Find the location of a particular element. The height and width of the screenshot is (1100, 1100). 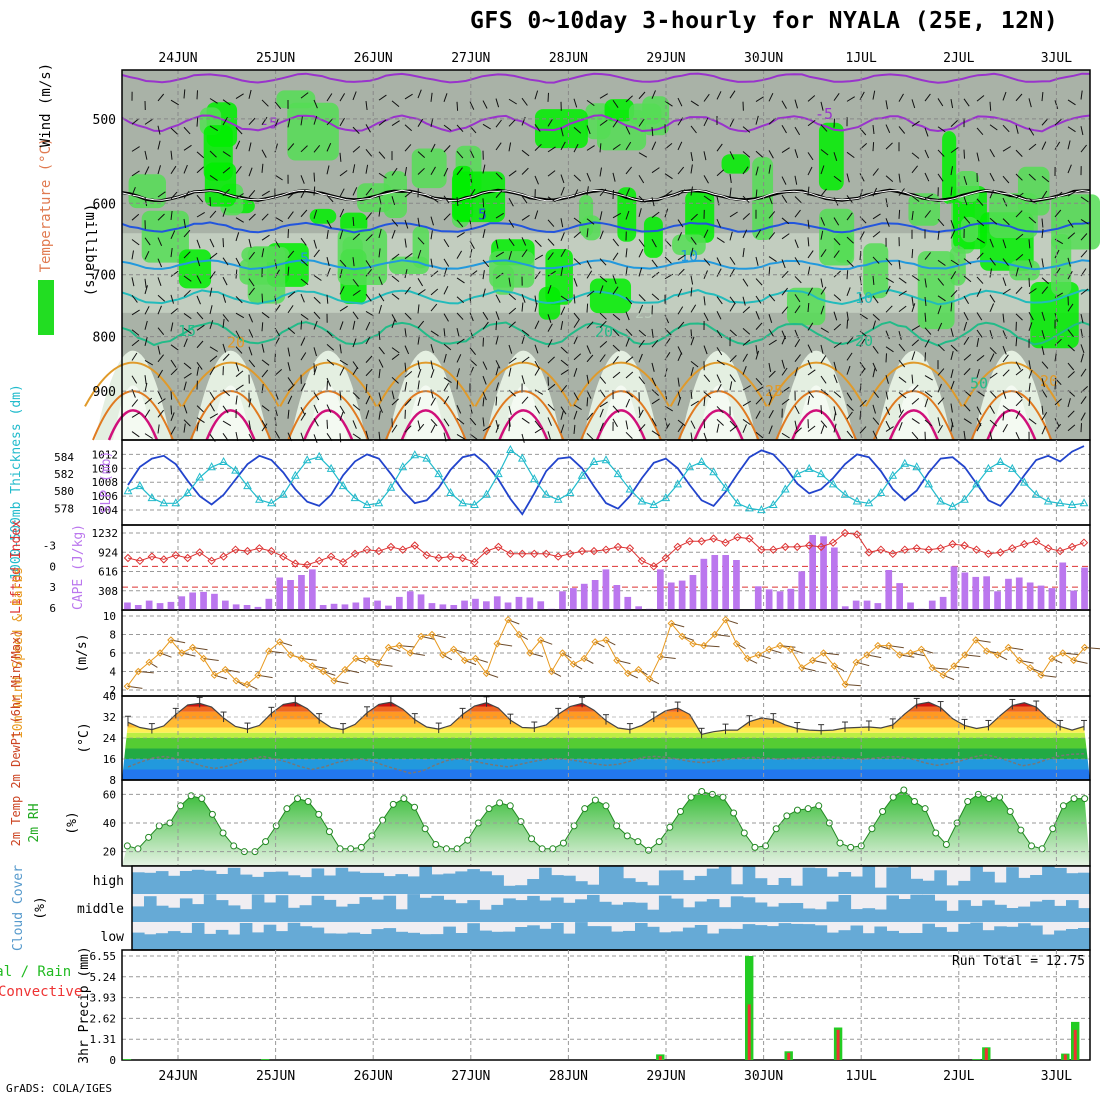

precip-total-bar is located at coordinates (127, 1059).